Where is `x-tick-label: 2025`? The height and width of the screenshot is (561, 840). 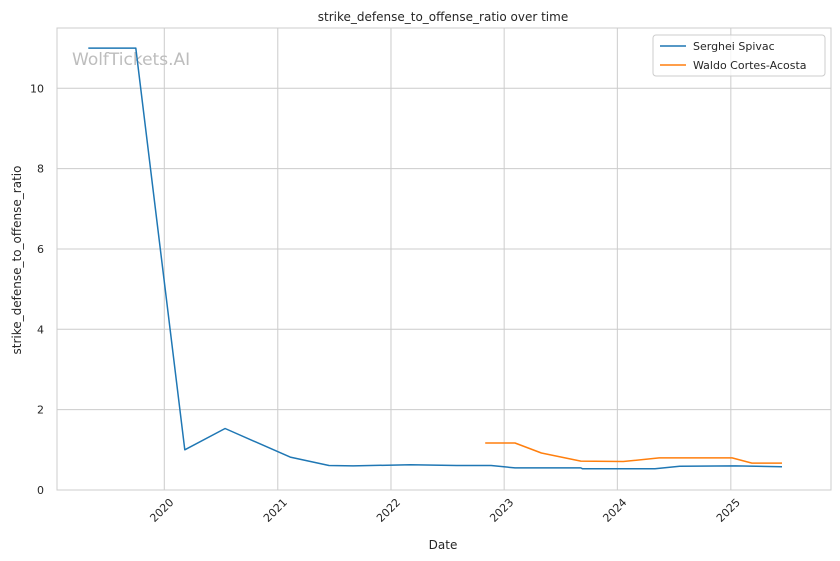 x-tick-label: 2025 is located at coordinates (728, 510).